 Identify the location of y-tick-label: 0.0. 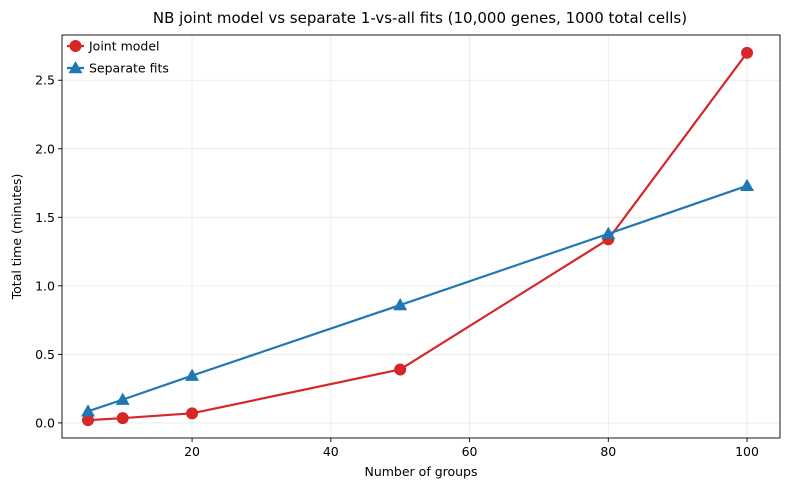
(45, 422).